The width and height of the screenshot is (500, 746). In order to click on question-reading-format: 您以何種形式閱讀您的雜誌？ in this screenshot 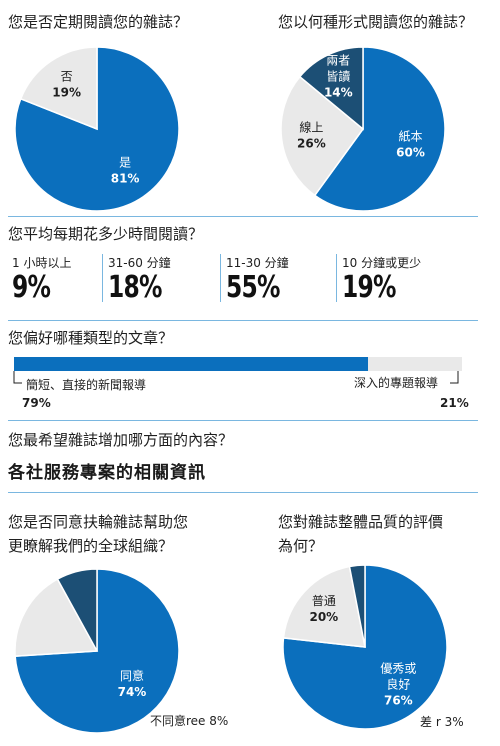, I will do `click(376, 22)`.